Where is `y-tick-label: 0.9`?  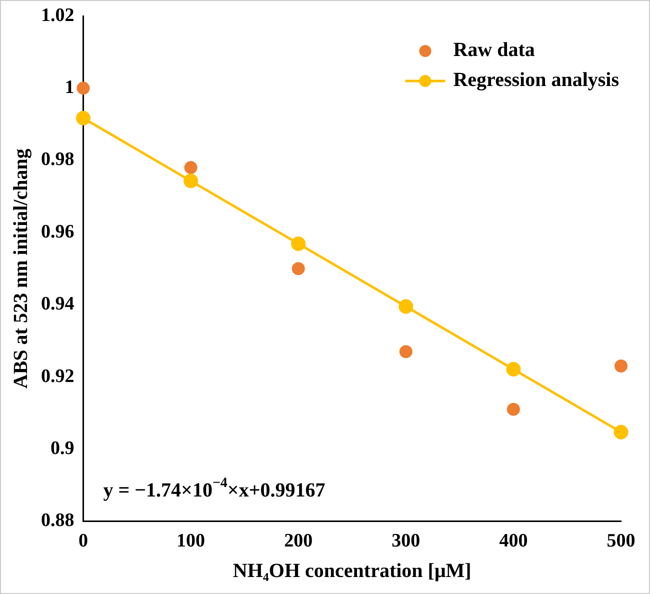 y-tick-label: 0.9 is located at coordinates (62, 448).